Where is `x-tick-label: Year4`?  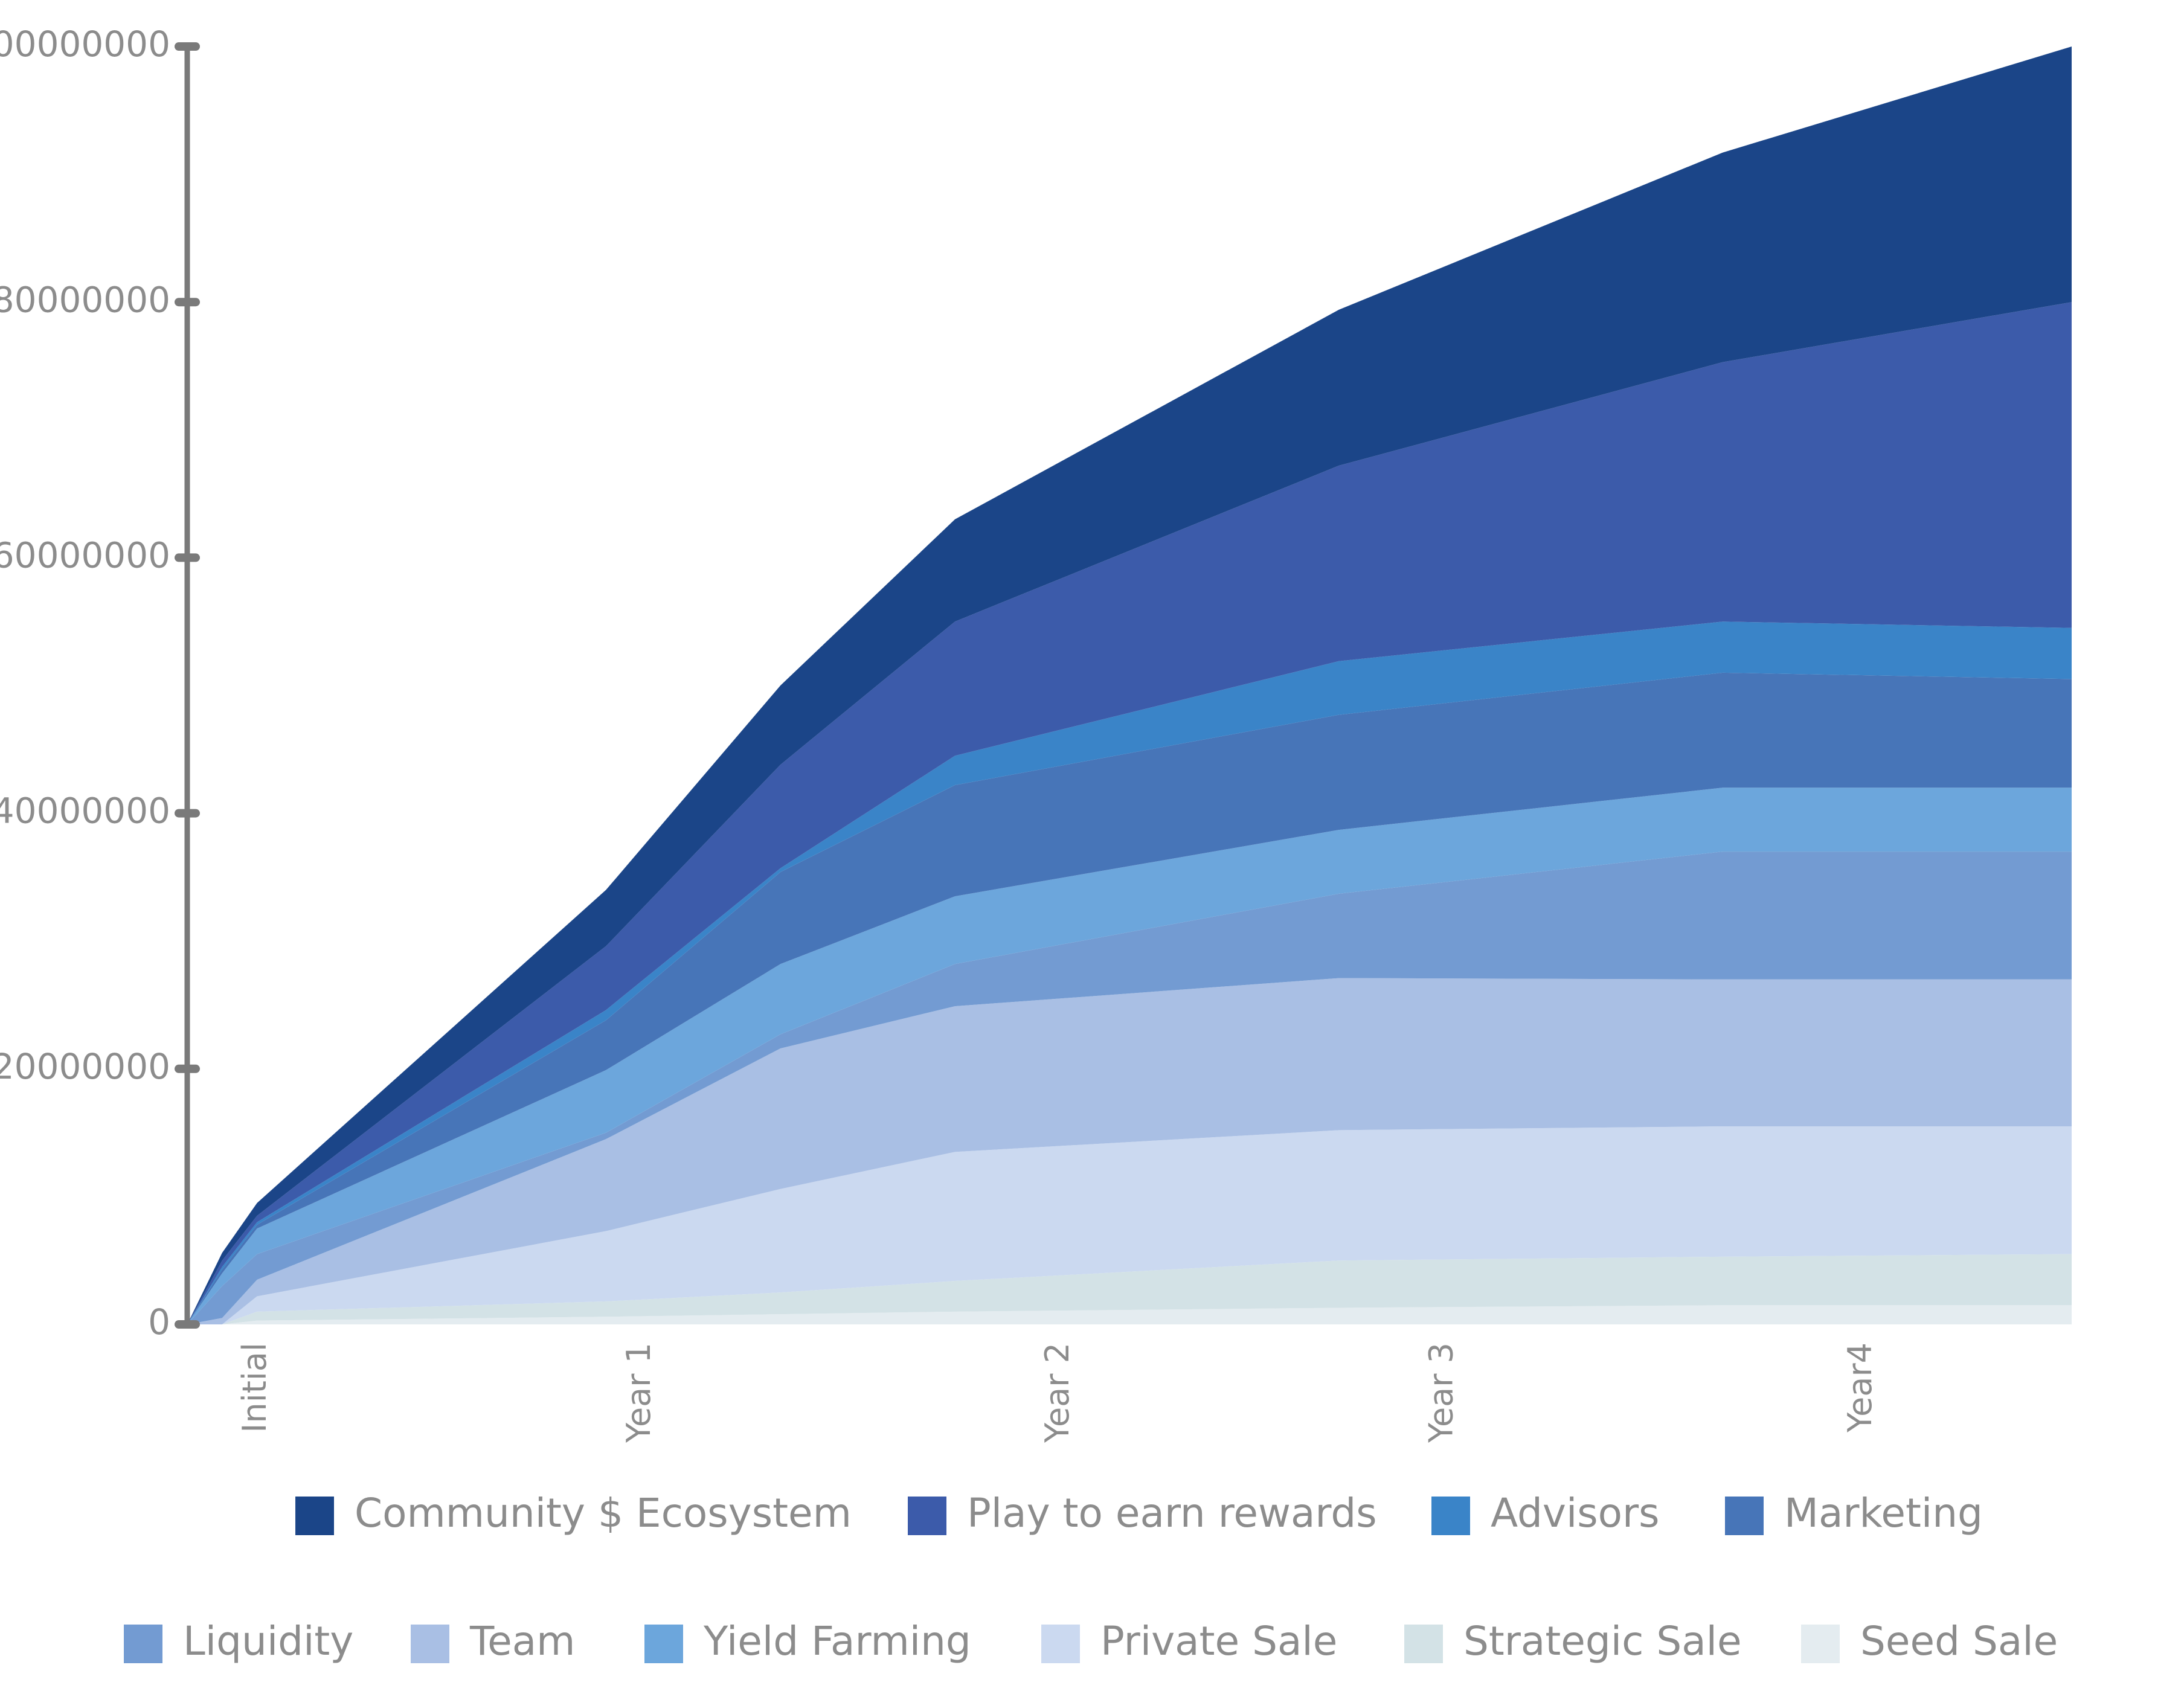 x-tick-label: Year4 is located at coordinates (1860, 1388).